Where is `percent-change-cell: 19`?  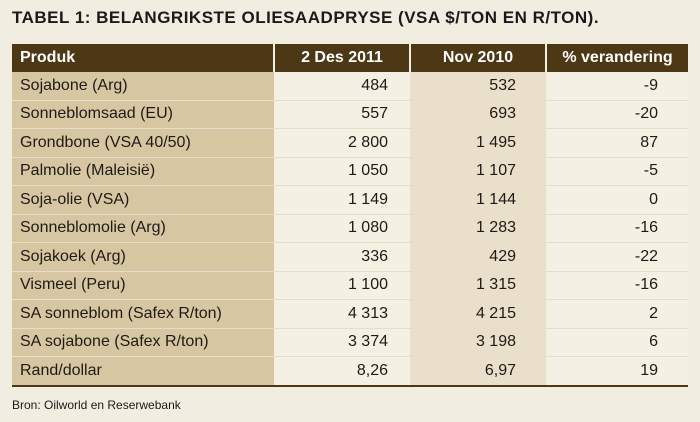
percent-change-cell: 19 is located at coordinates (617, 371).